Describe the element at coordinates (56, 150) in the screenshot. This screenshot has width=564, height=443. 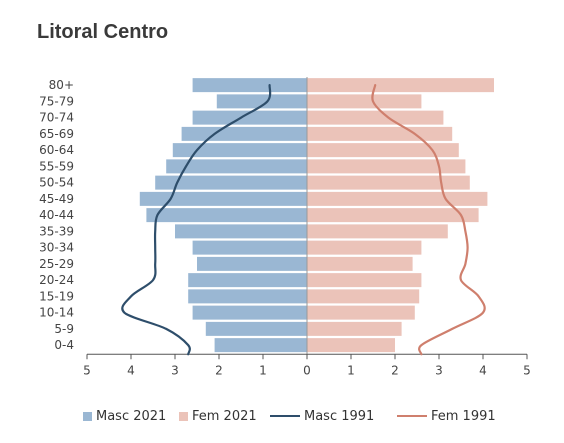
I see `y-tick-label: 60-64` at that location.